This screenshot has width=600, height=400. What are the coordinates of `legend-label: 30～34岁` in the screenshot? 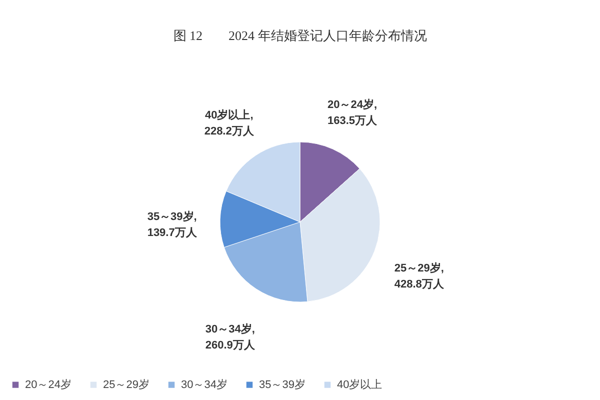 It's located at (204, 384).